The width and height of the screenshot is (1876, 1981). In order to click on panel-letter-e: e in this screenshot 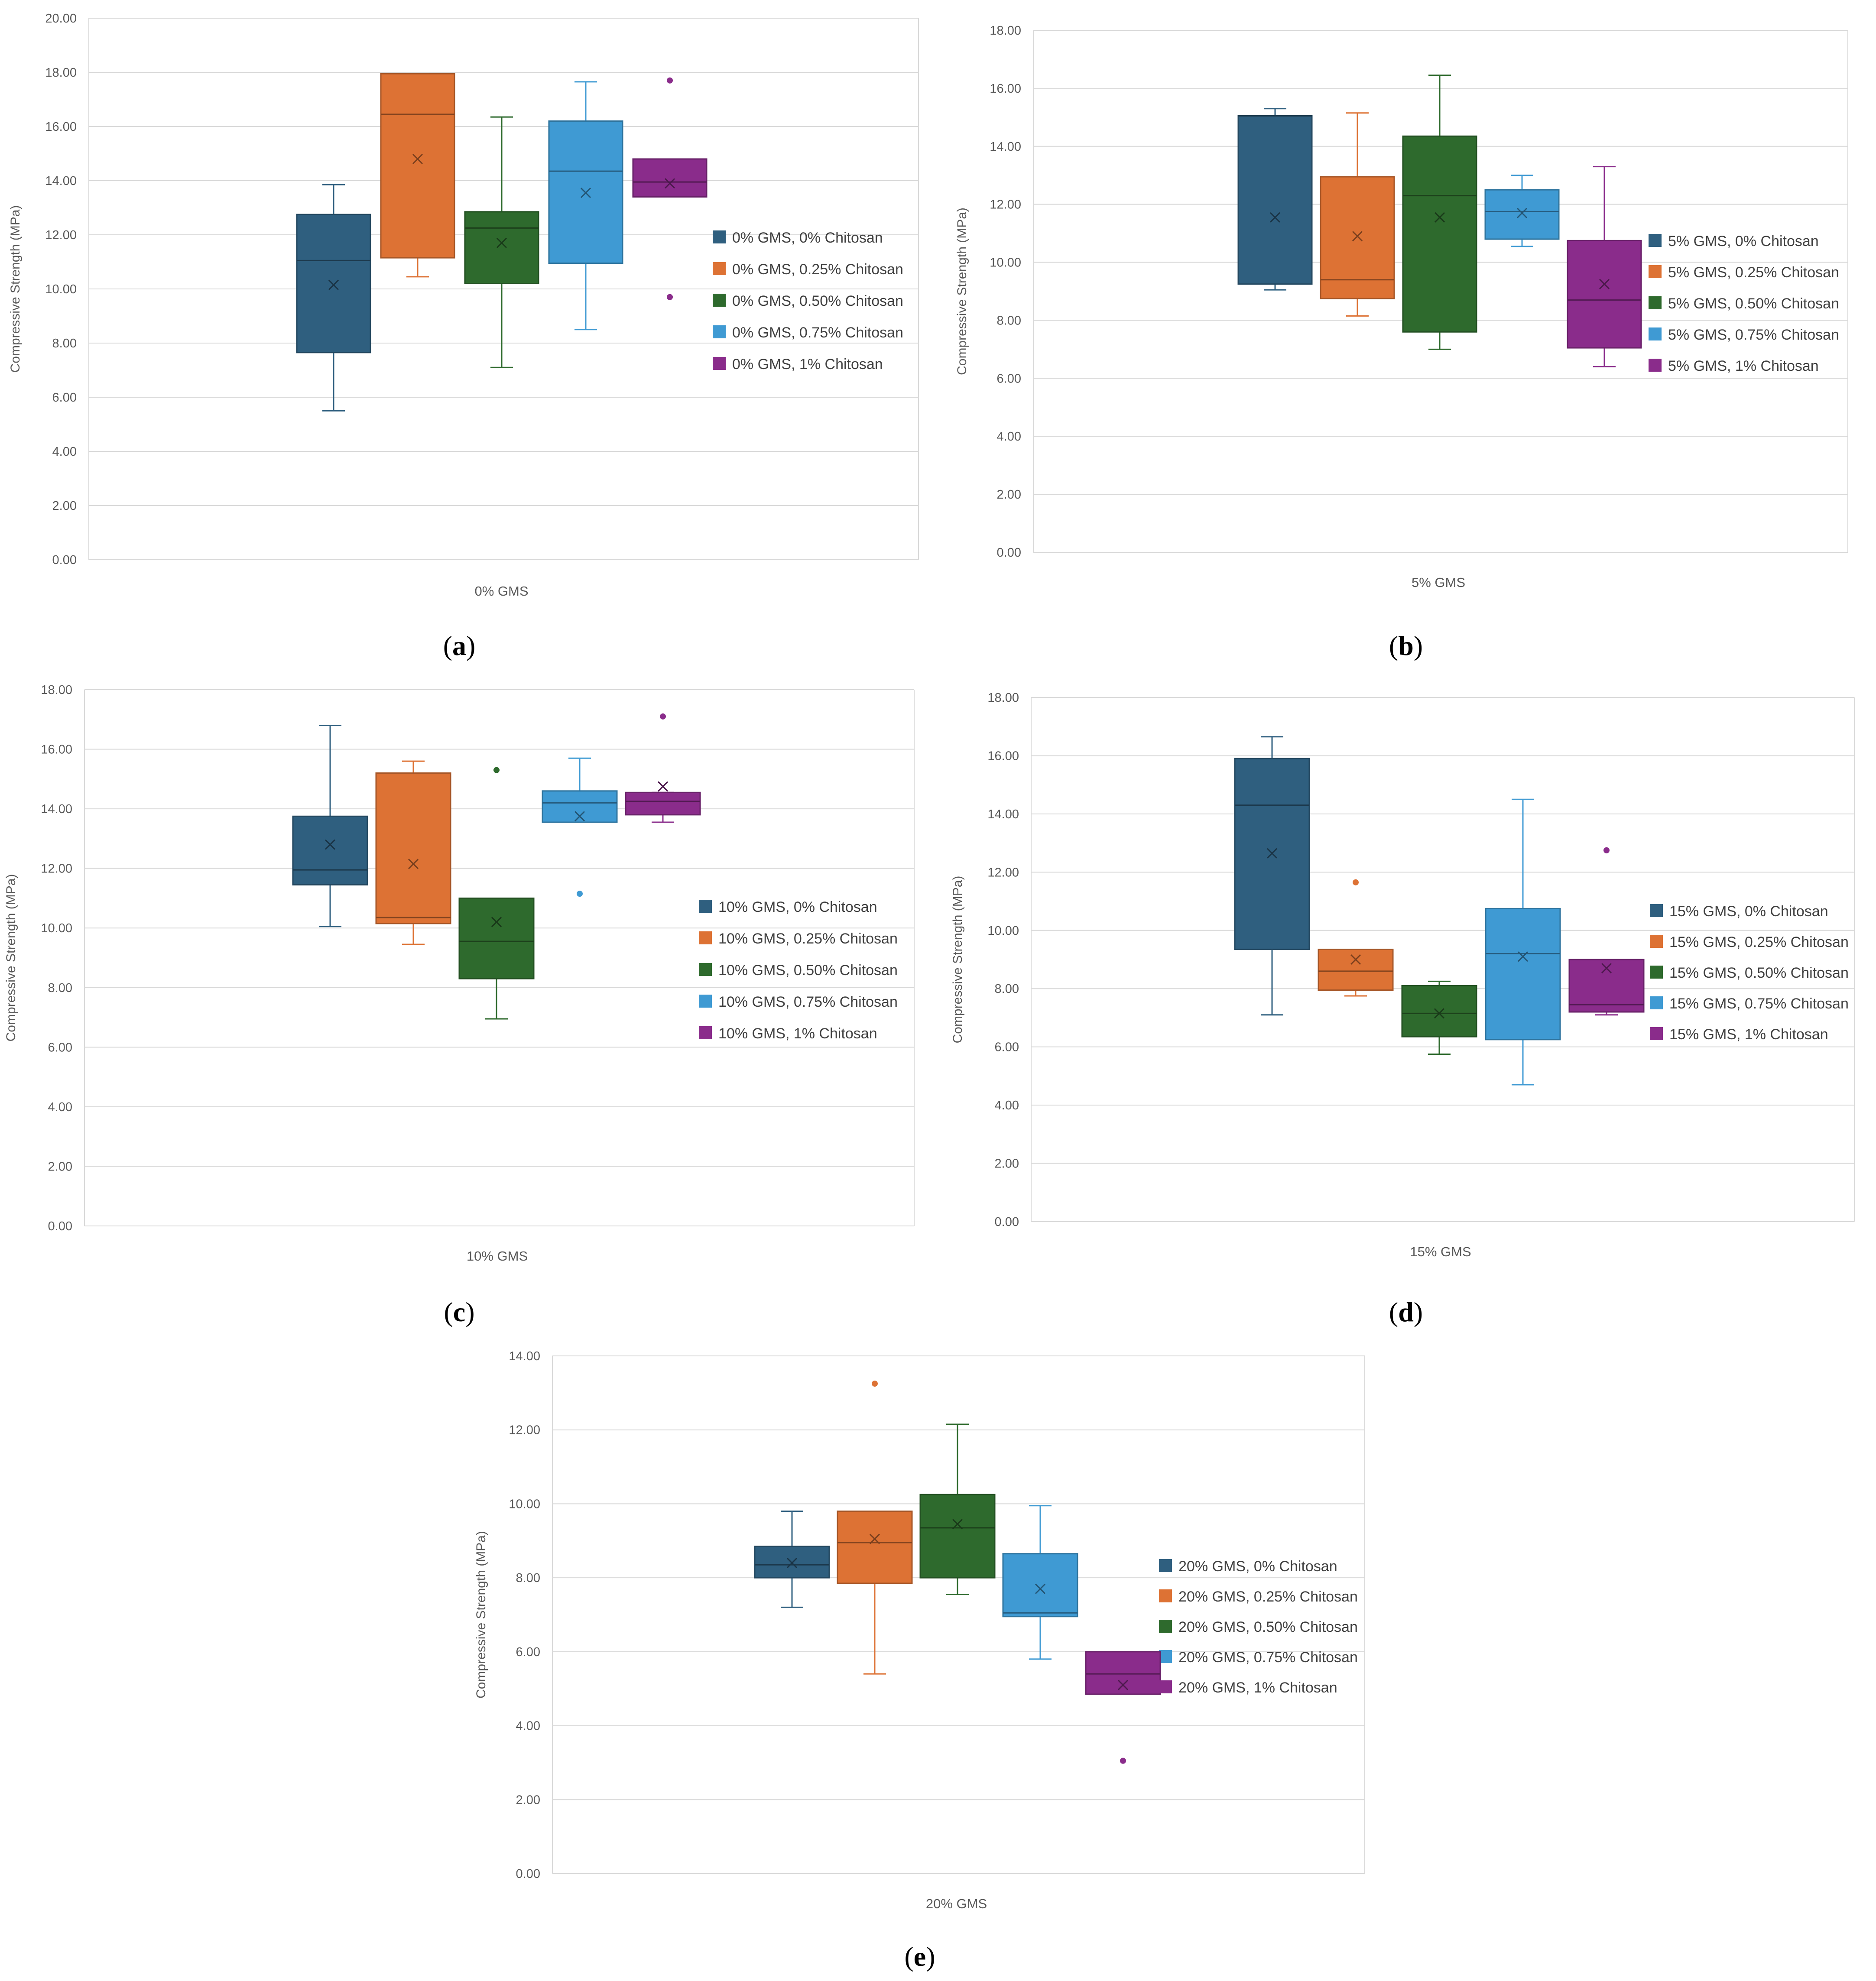, I will do `click(920, 1956)`.